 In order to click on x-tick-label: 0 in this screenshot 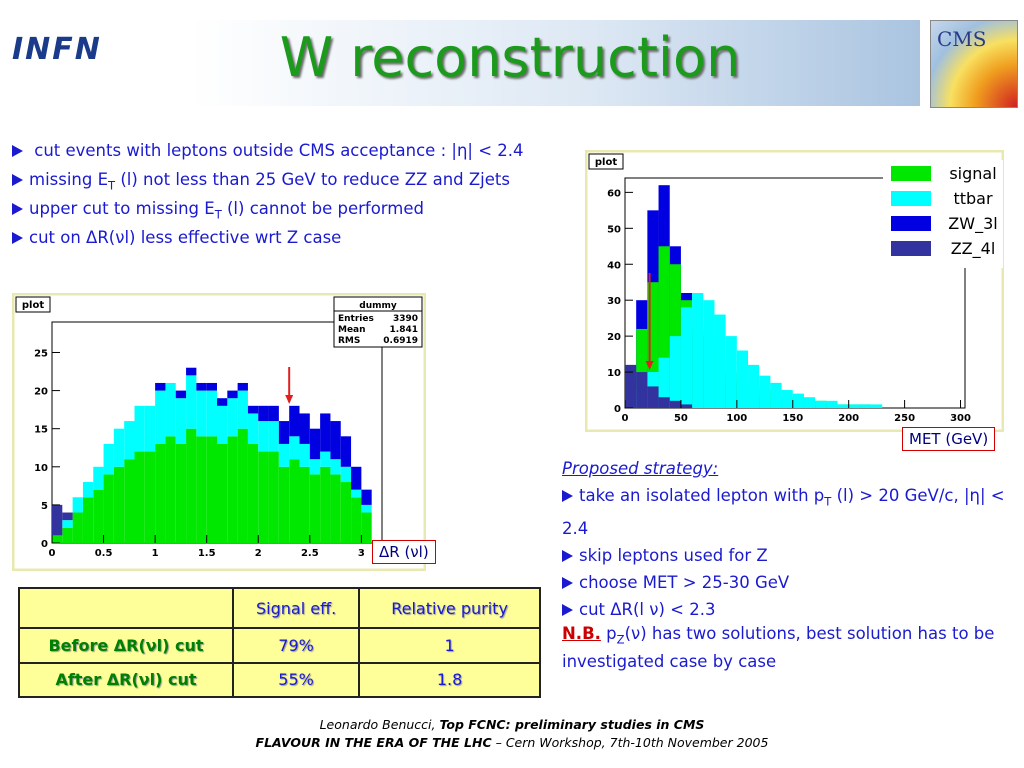, I will do `click(52, 553)`.